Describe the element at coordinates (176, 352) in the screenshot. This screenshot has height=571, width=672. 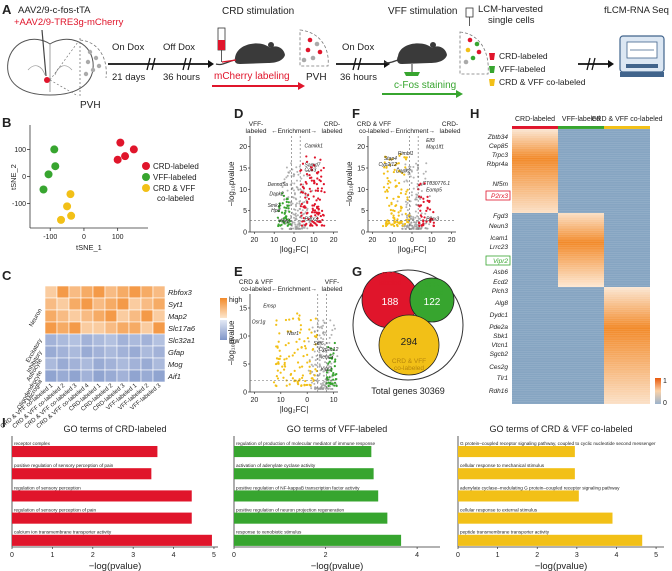
I see `heatmap-c-row-label: Gfap` at that location.